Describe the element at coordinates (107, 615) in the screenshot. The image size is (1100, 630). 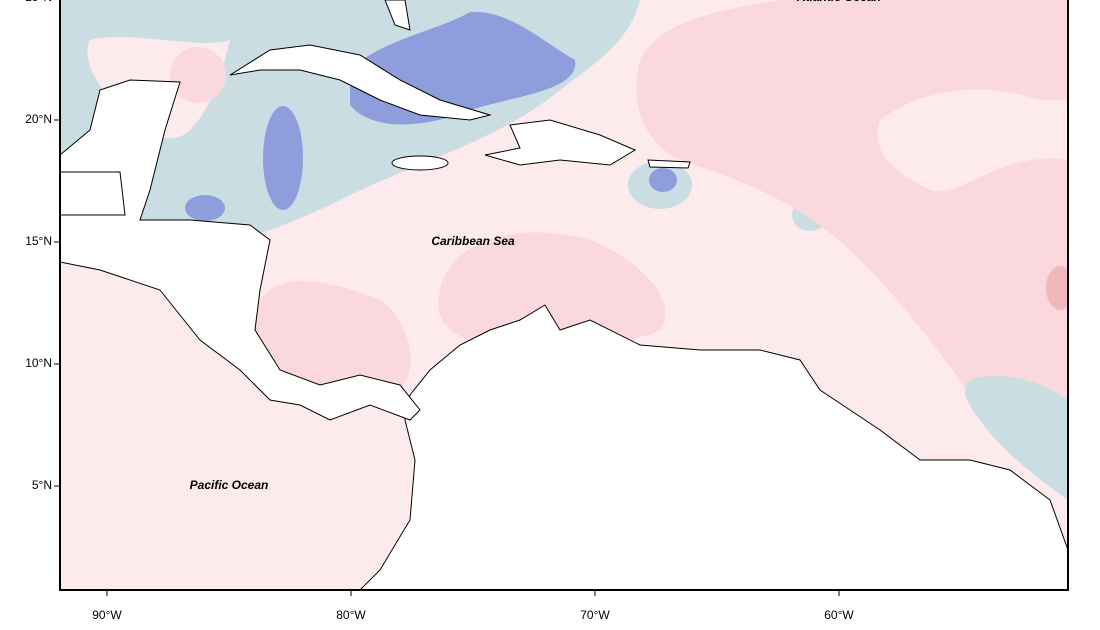
I see `x-tick-label: 90°W` at that location.